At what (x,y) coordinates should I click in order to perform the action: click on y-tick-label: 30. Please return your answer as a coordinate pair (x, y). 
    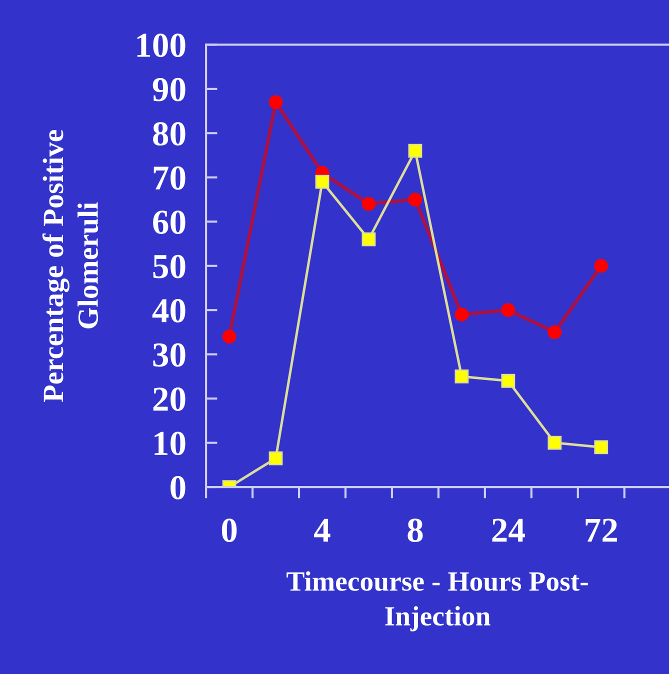
    Looking at the image, I should click on (169, 355).